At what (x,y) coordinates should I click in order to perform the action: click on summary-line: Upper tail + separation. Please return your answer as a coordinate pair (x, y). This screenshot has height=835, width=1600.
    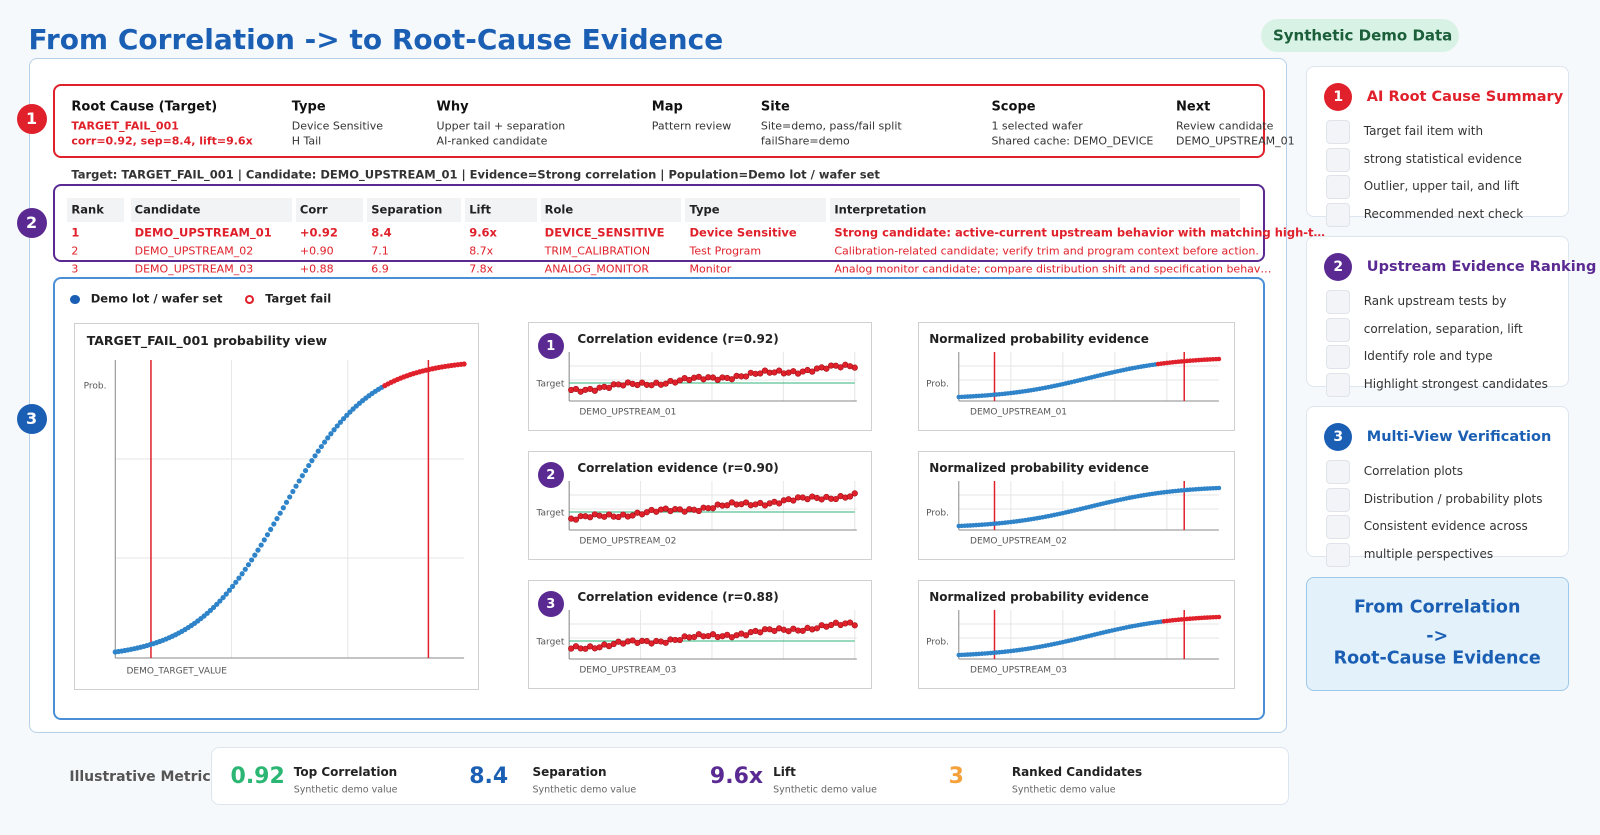
    Looking at the image, I should click on (501, 126).